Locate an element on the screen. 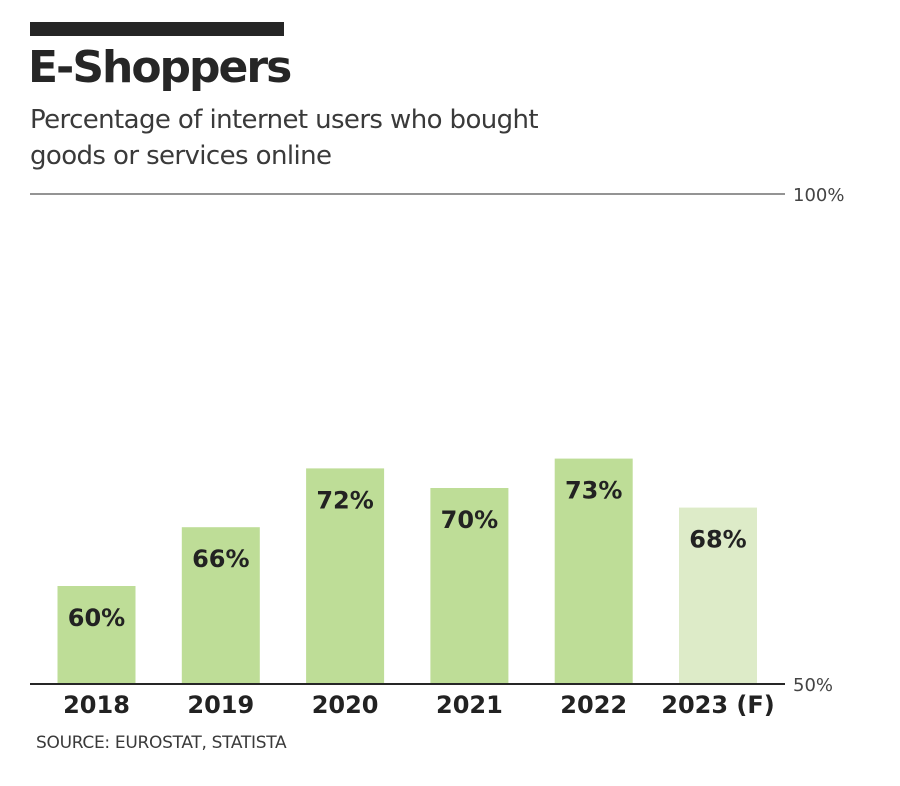 The height and width of the screenshot is (786, 900). data-label-5: 68% is located at coordinates (717, 540).